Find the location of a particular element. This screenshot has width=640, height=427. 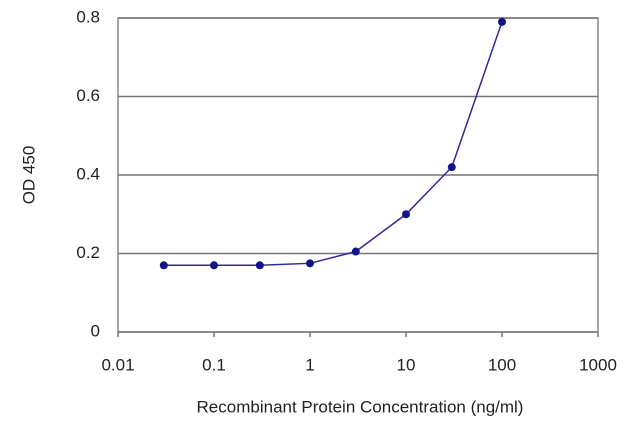

y-axis-label: OD 450 is located at coordinates (28, 175).